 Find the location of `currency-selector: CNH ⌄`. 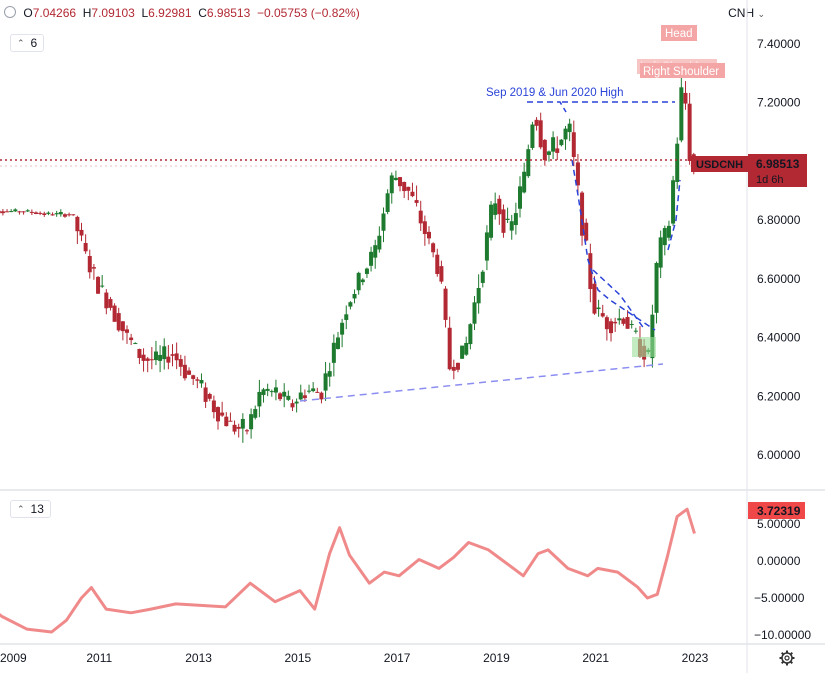

currency-selector: CNH ⌄ is located at coordinates (746, 13).